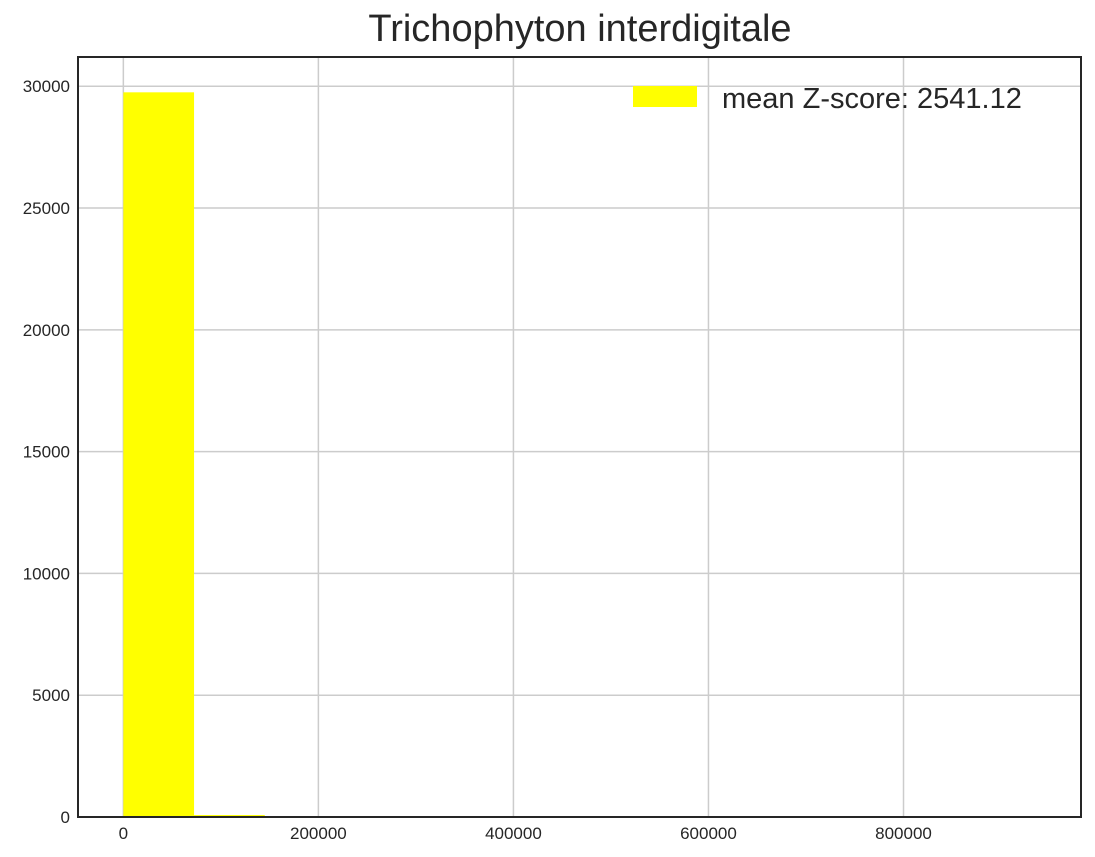 Image resolution: width=1095 pixels, height=857 pixels. I want to click on histogram-bar, so click(159, 455).